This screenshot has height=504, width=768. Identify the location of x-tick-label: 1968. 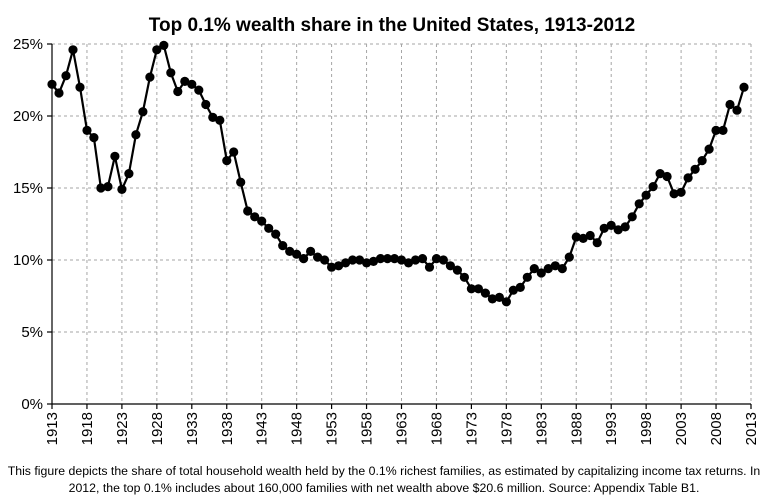
(436, 428).